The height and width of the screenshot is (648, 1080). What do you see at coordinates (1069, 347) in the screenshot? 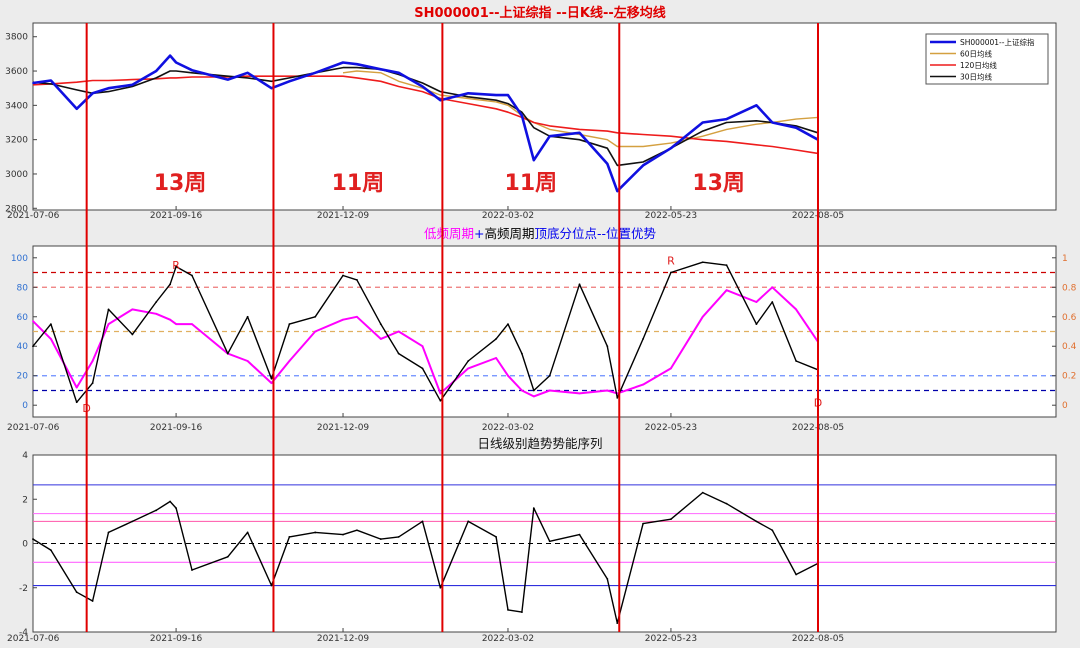
I see `y-tick-label-right: 0.4` at bounding box center [1069, 347].